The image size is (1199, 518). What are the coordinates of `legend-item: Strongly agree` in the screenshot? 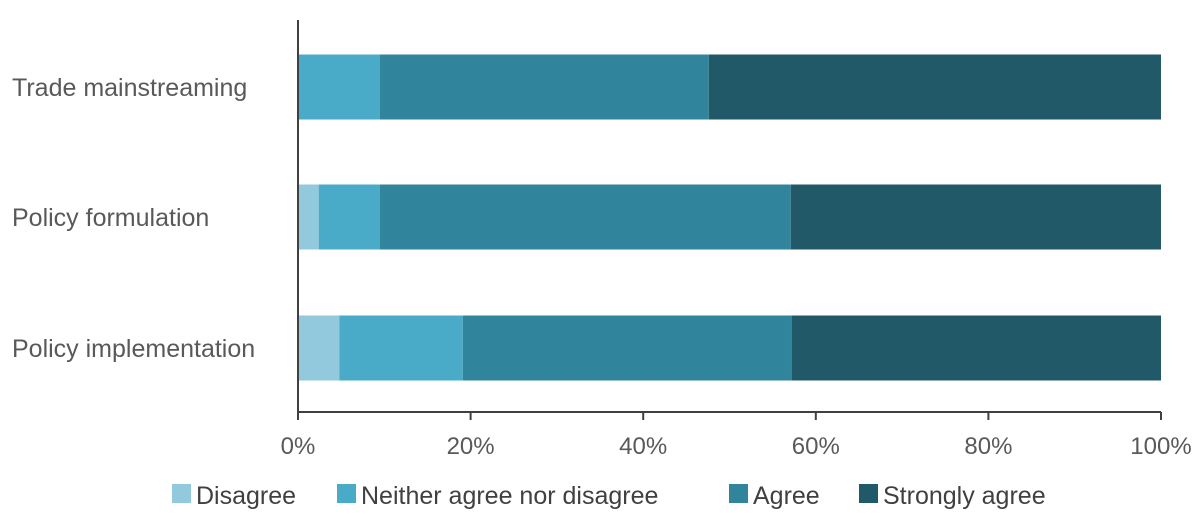 It's located at (952, 496).